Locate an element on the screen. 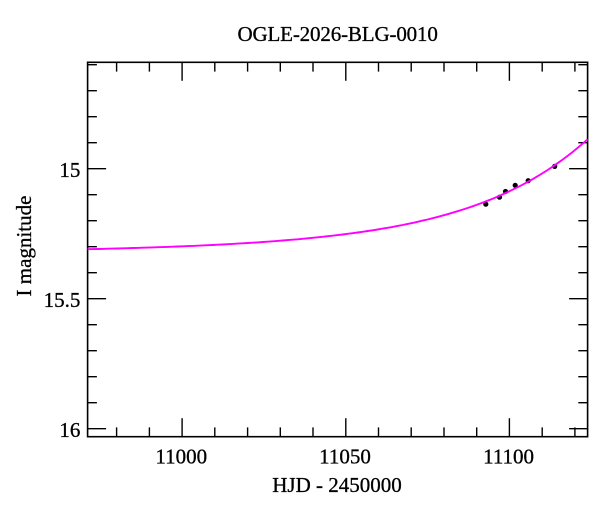 The height and width of the screenshot is (512, 600). svg-text: I magnitude is located at coordinates (24, 246).